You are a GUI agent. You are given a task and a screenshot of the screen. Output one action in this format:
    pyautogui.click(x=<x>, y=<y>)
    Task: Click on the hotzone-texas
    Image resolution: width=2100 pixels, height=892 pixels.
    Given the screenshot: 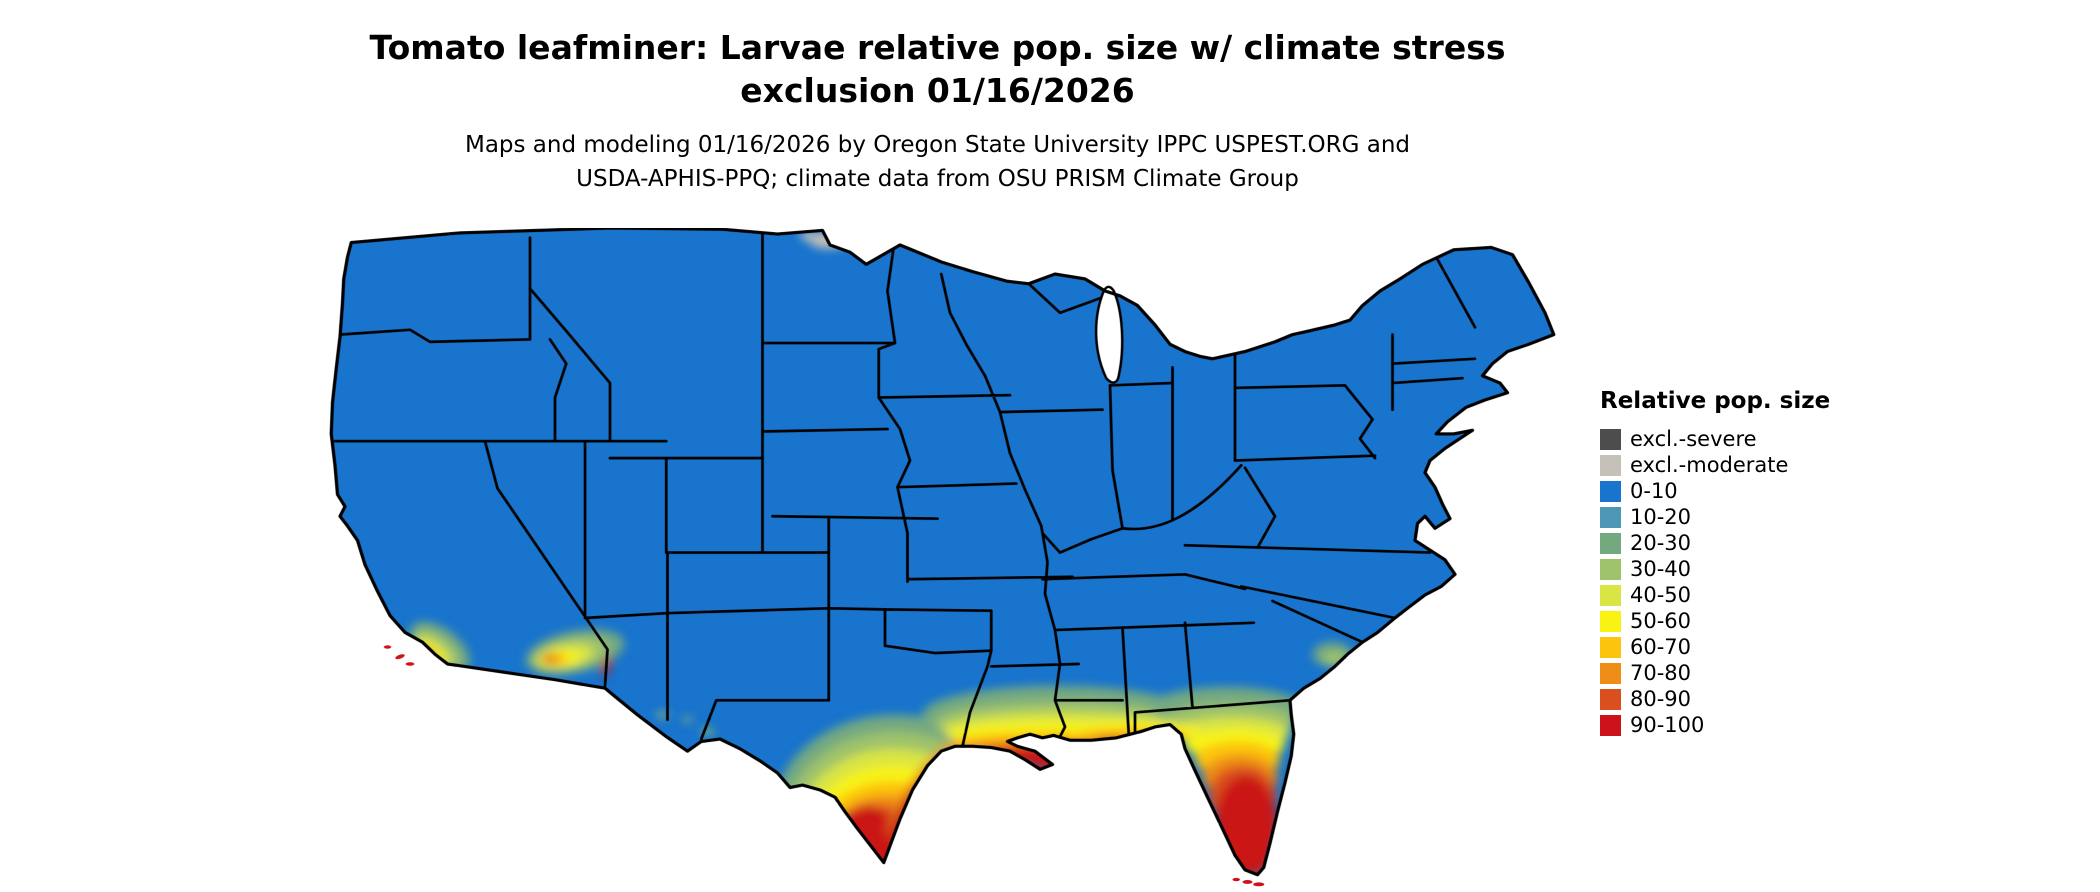 What is the action you would take?
    pyautogui.click(x=882, y=844)
    